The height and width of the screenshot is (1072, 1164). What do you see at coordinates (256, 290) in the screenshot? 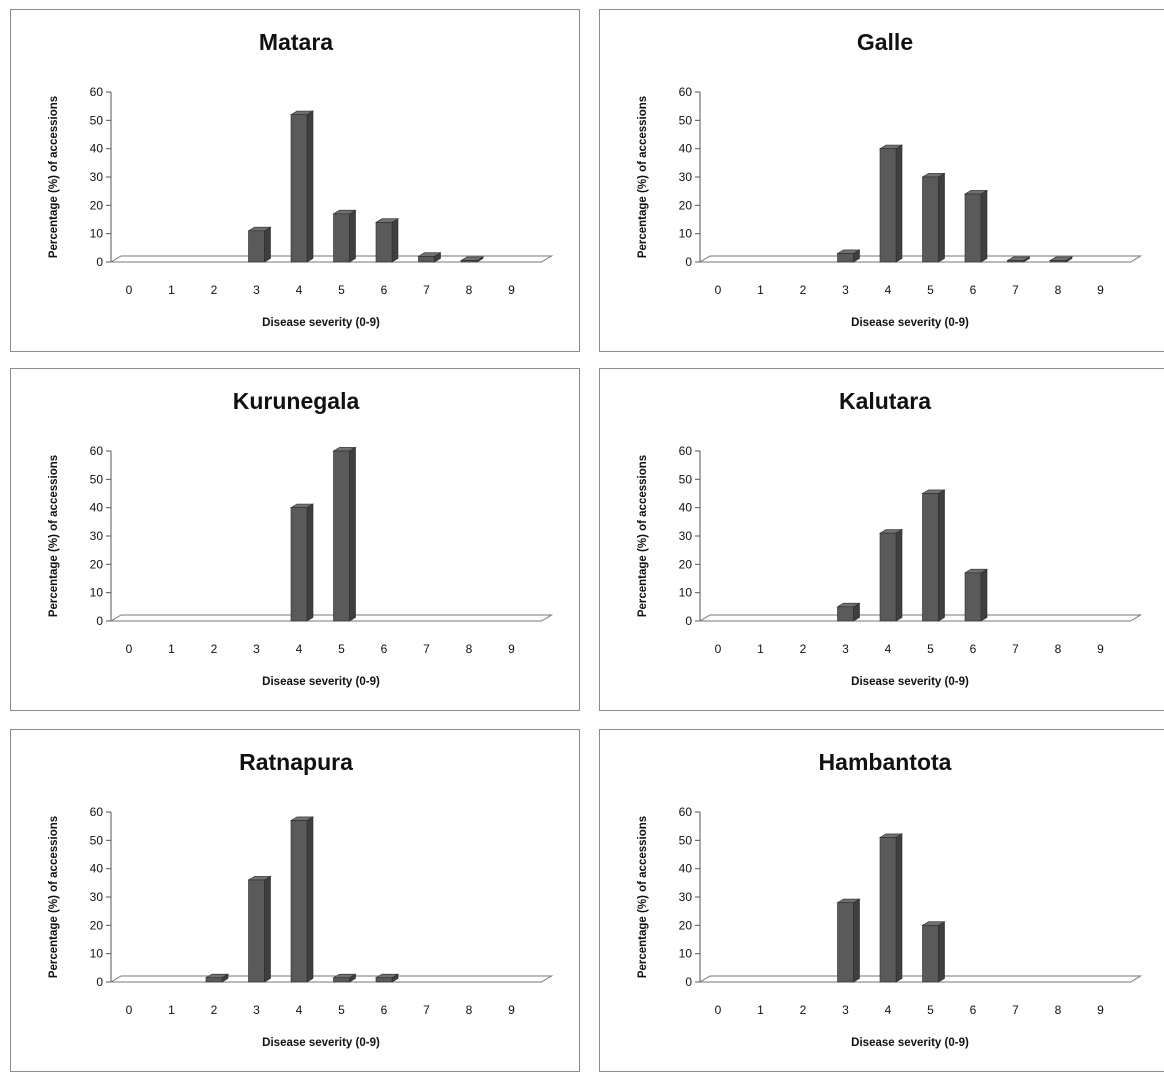
I see `x-tick-label: 3` at bounding box center [256, 290].